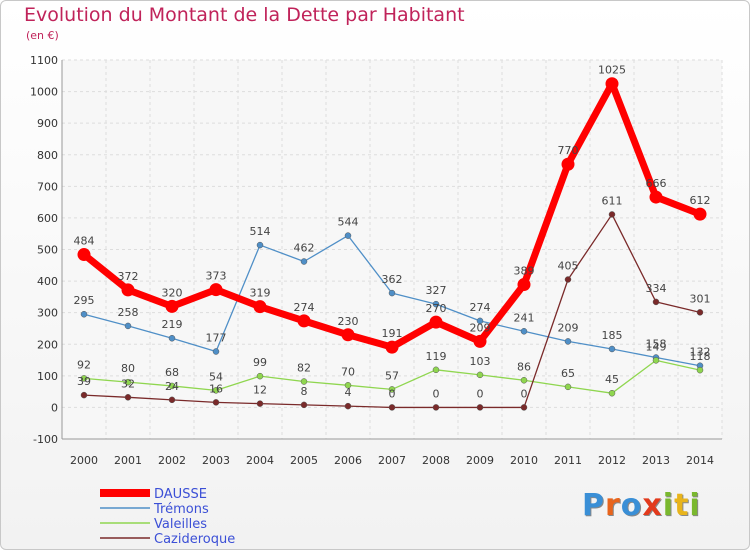 This screenshot has height=550, width=750. What do you see at coordinates (480, 361) in the screenshot?
I see `data-label: 103` at bounding box center [480, 361].